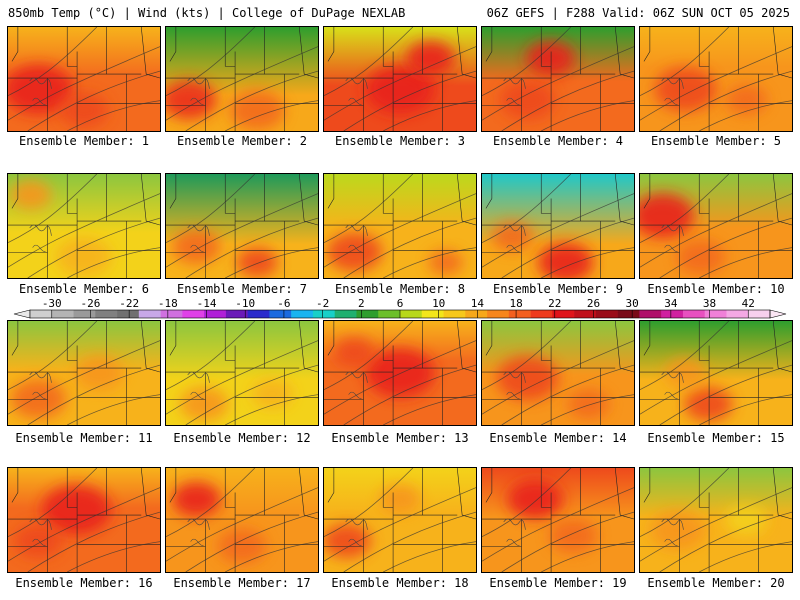 The height and width of the screenshot is (600, 800). What do you see at coordinates (207, 304) in the screenshot?
I see `colorbar-tick-label: -14` at bounding box center [207, 304].